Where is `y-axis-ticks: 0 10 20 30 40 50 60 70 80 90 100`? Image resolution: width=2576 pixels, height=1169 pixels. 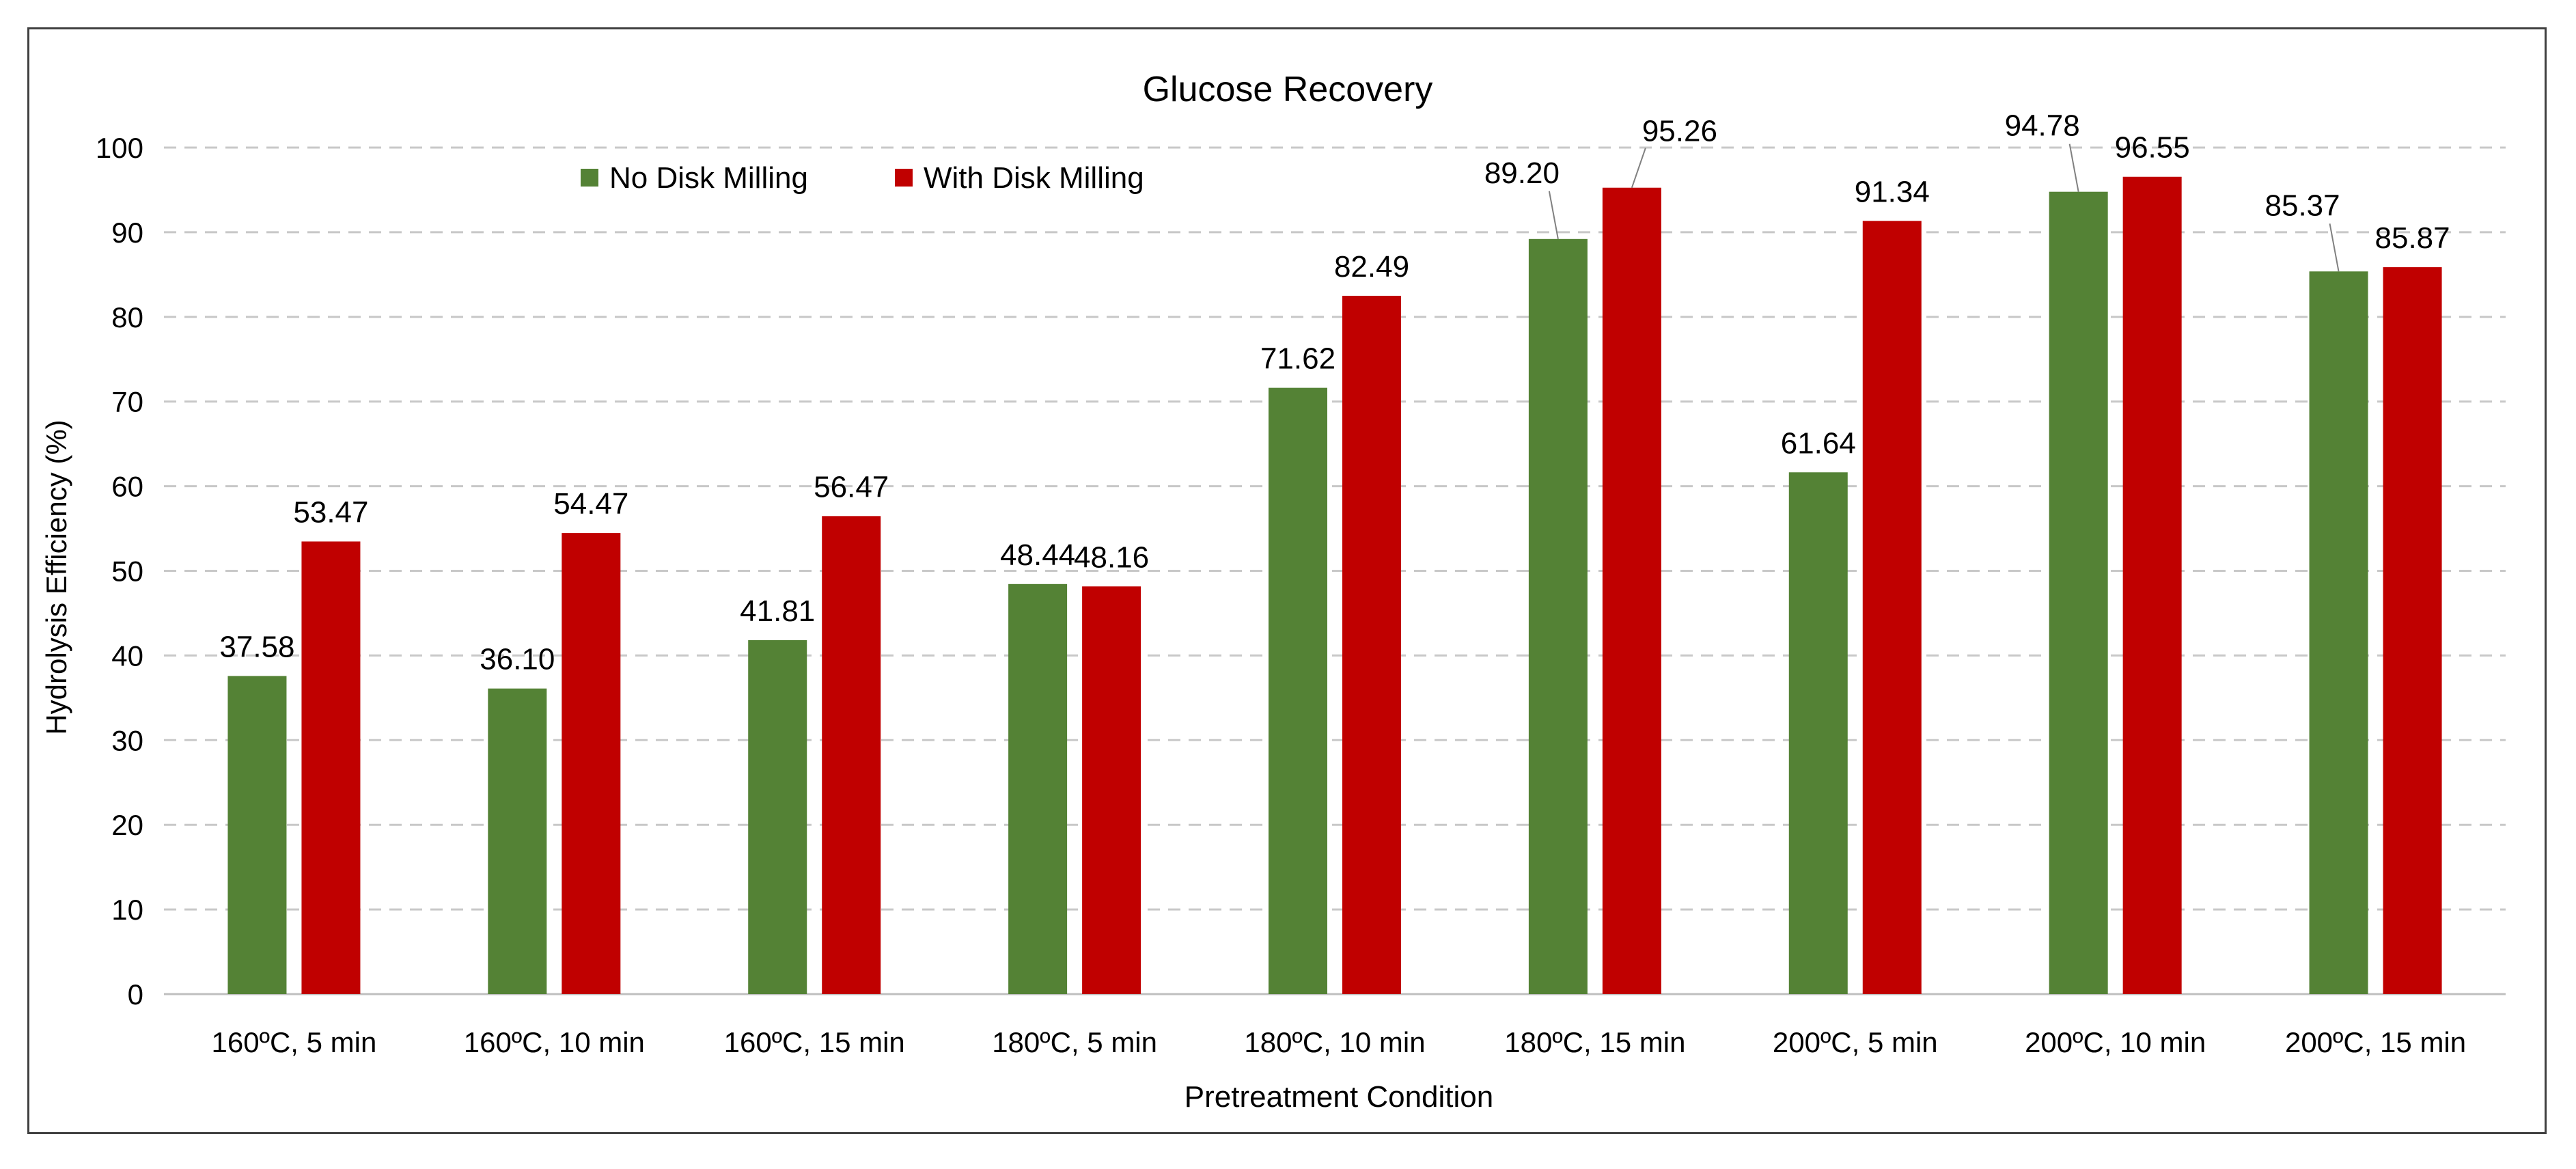 y-axis-ticks: 0 10 20 30 40 50 60 70 80 90 100 is located at coordinates (120, 571).